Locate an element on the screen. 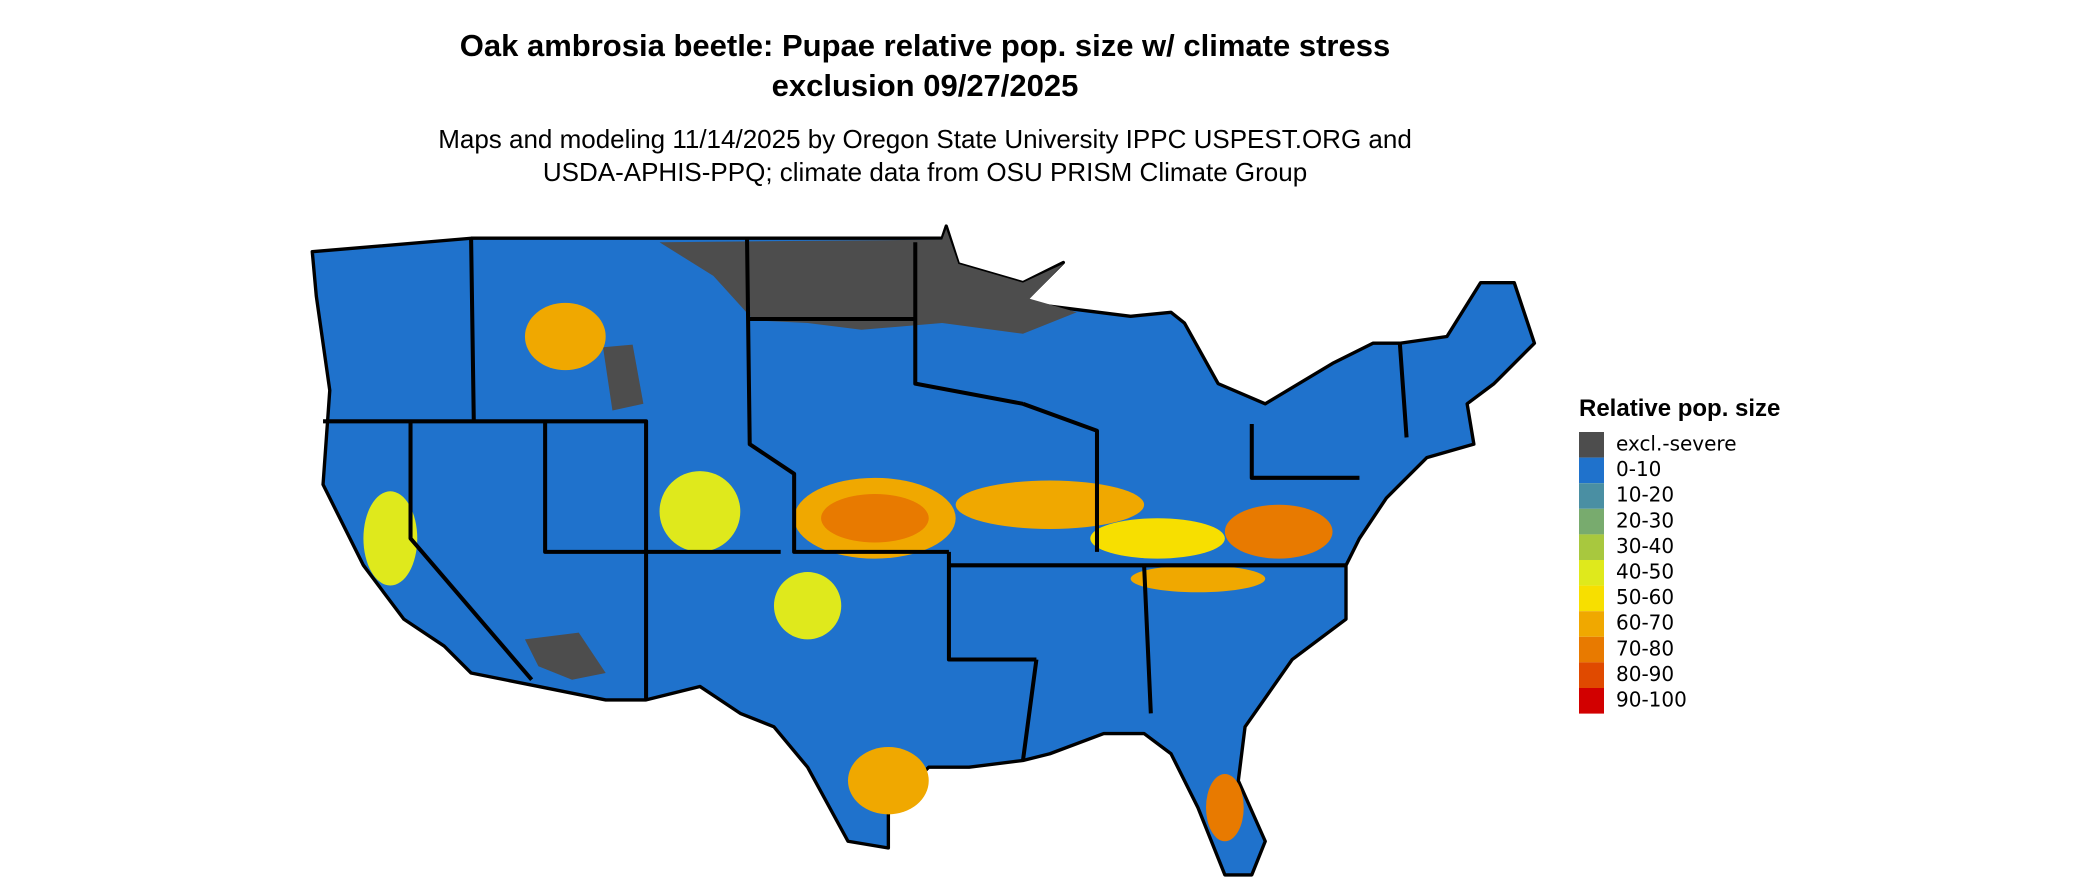 This screenshot has width=2100, height=892. excluded-areas is located at coordinates (800, 454).